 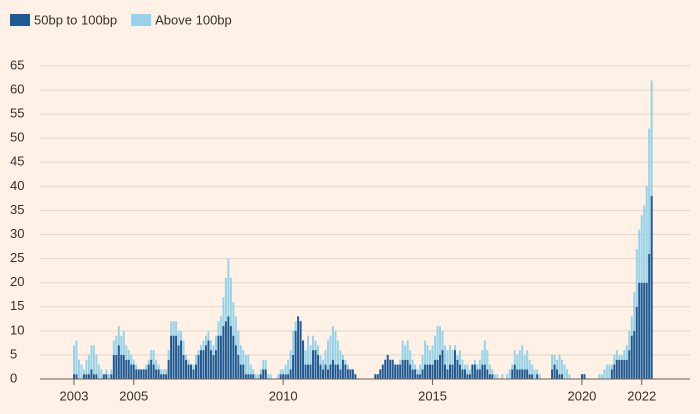 What do you see at coordinates (17, 329) in the screenshot?
I see `y-tick-label: 10` at bounding box center [17, 329].